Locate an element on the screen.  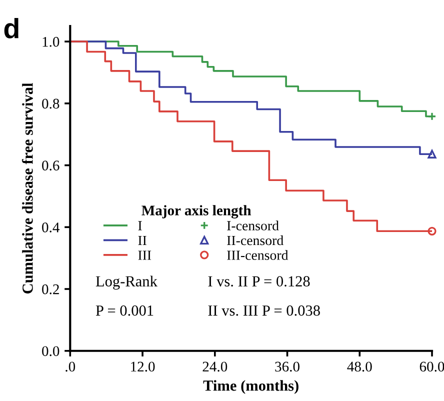
y-tick-label: 1.0 is located at coordinates (51, 41).